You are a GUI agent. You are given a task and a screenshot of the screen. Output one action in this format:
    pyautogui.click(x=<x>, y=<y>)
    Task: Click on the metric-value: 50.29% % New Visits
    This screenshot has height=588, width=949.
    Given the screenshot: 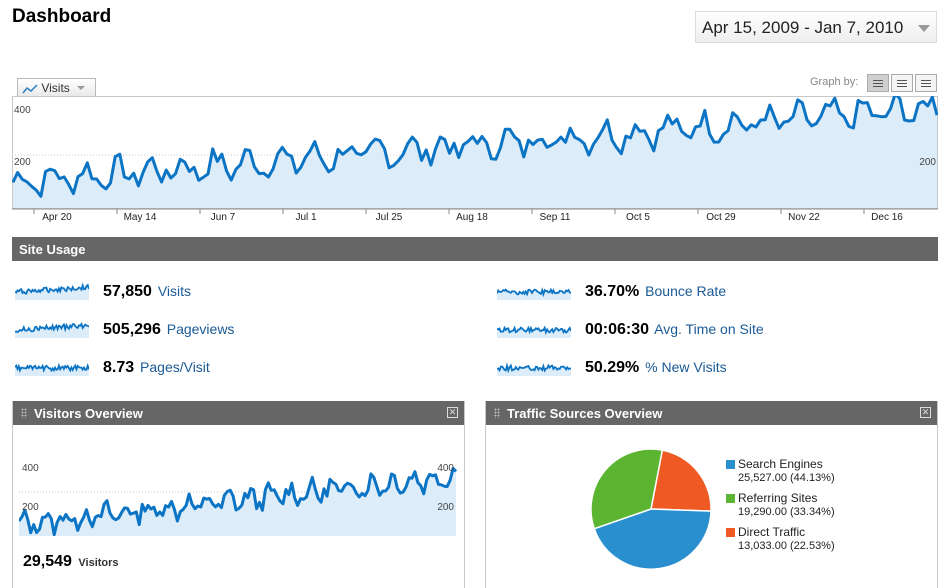 What is the action you would take?
    pyautogui.click(x=656, y=367)
    